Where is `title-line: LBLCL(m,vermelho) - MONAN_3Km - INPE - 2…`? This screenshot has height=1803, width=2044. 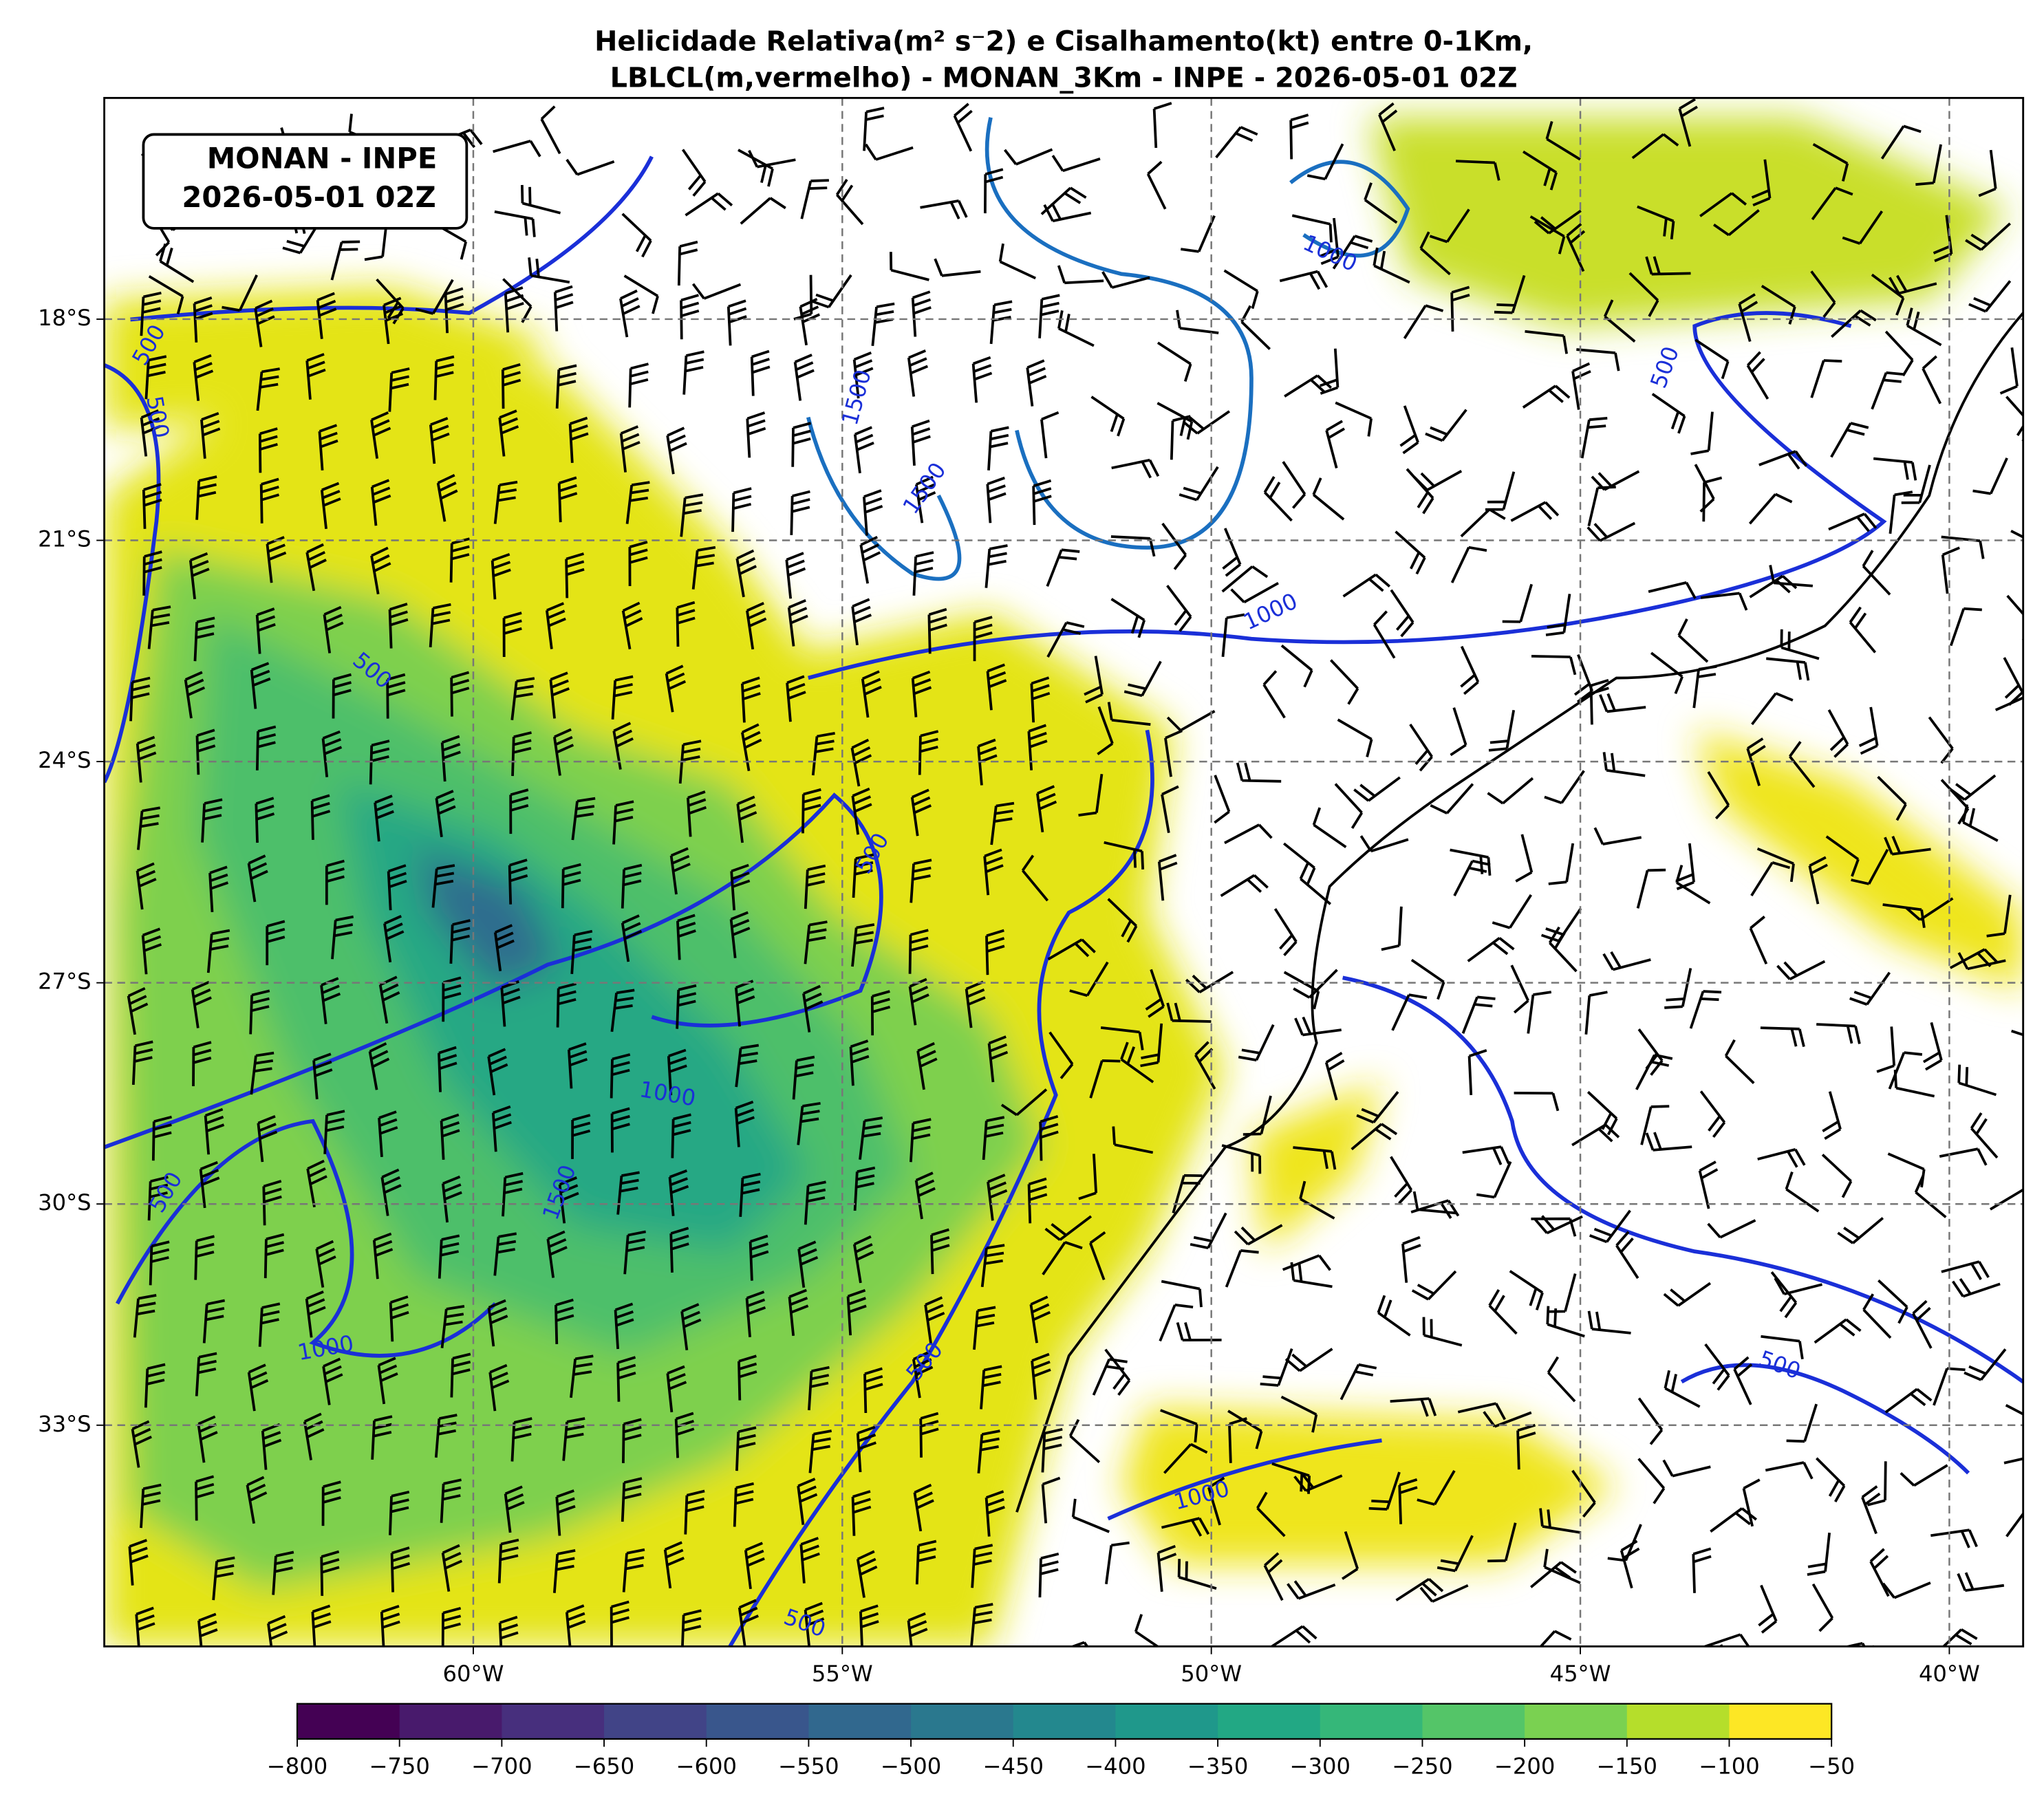
title-line: LBLCL(m,vermelho) - MONAN_3Km - INPE - 2… is located at coordinates (1064, 78).